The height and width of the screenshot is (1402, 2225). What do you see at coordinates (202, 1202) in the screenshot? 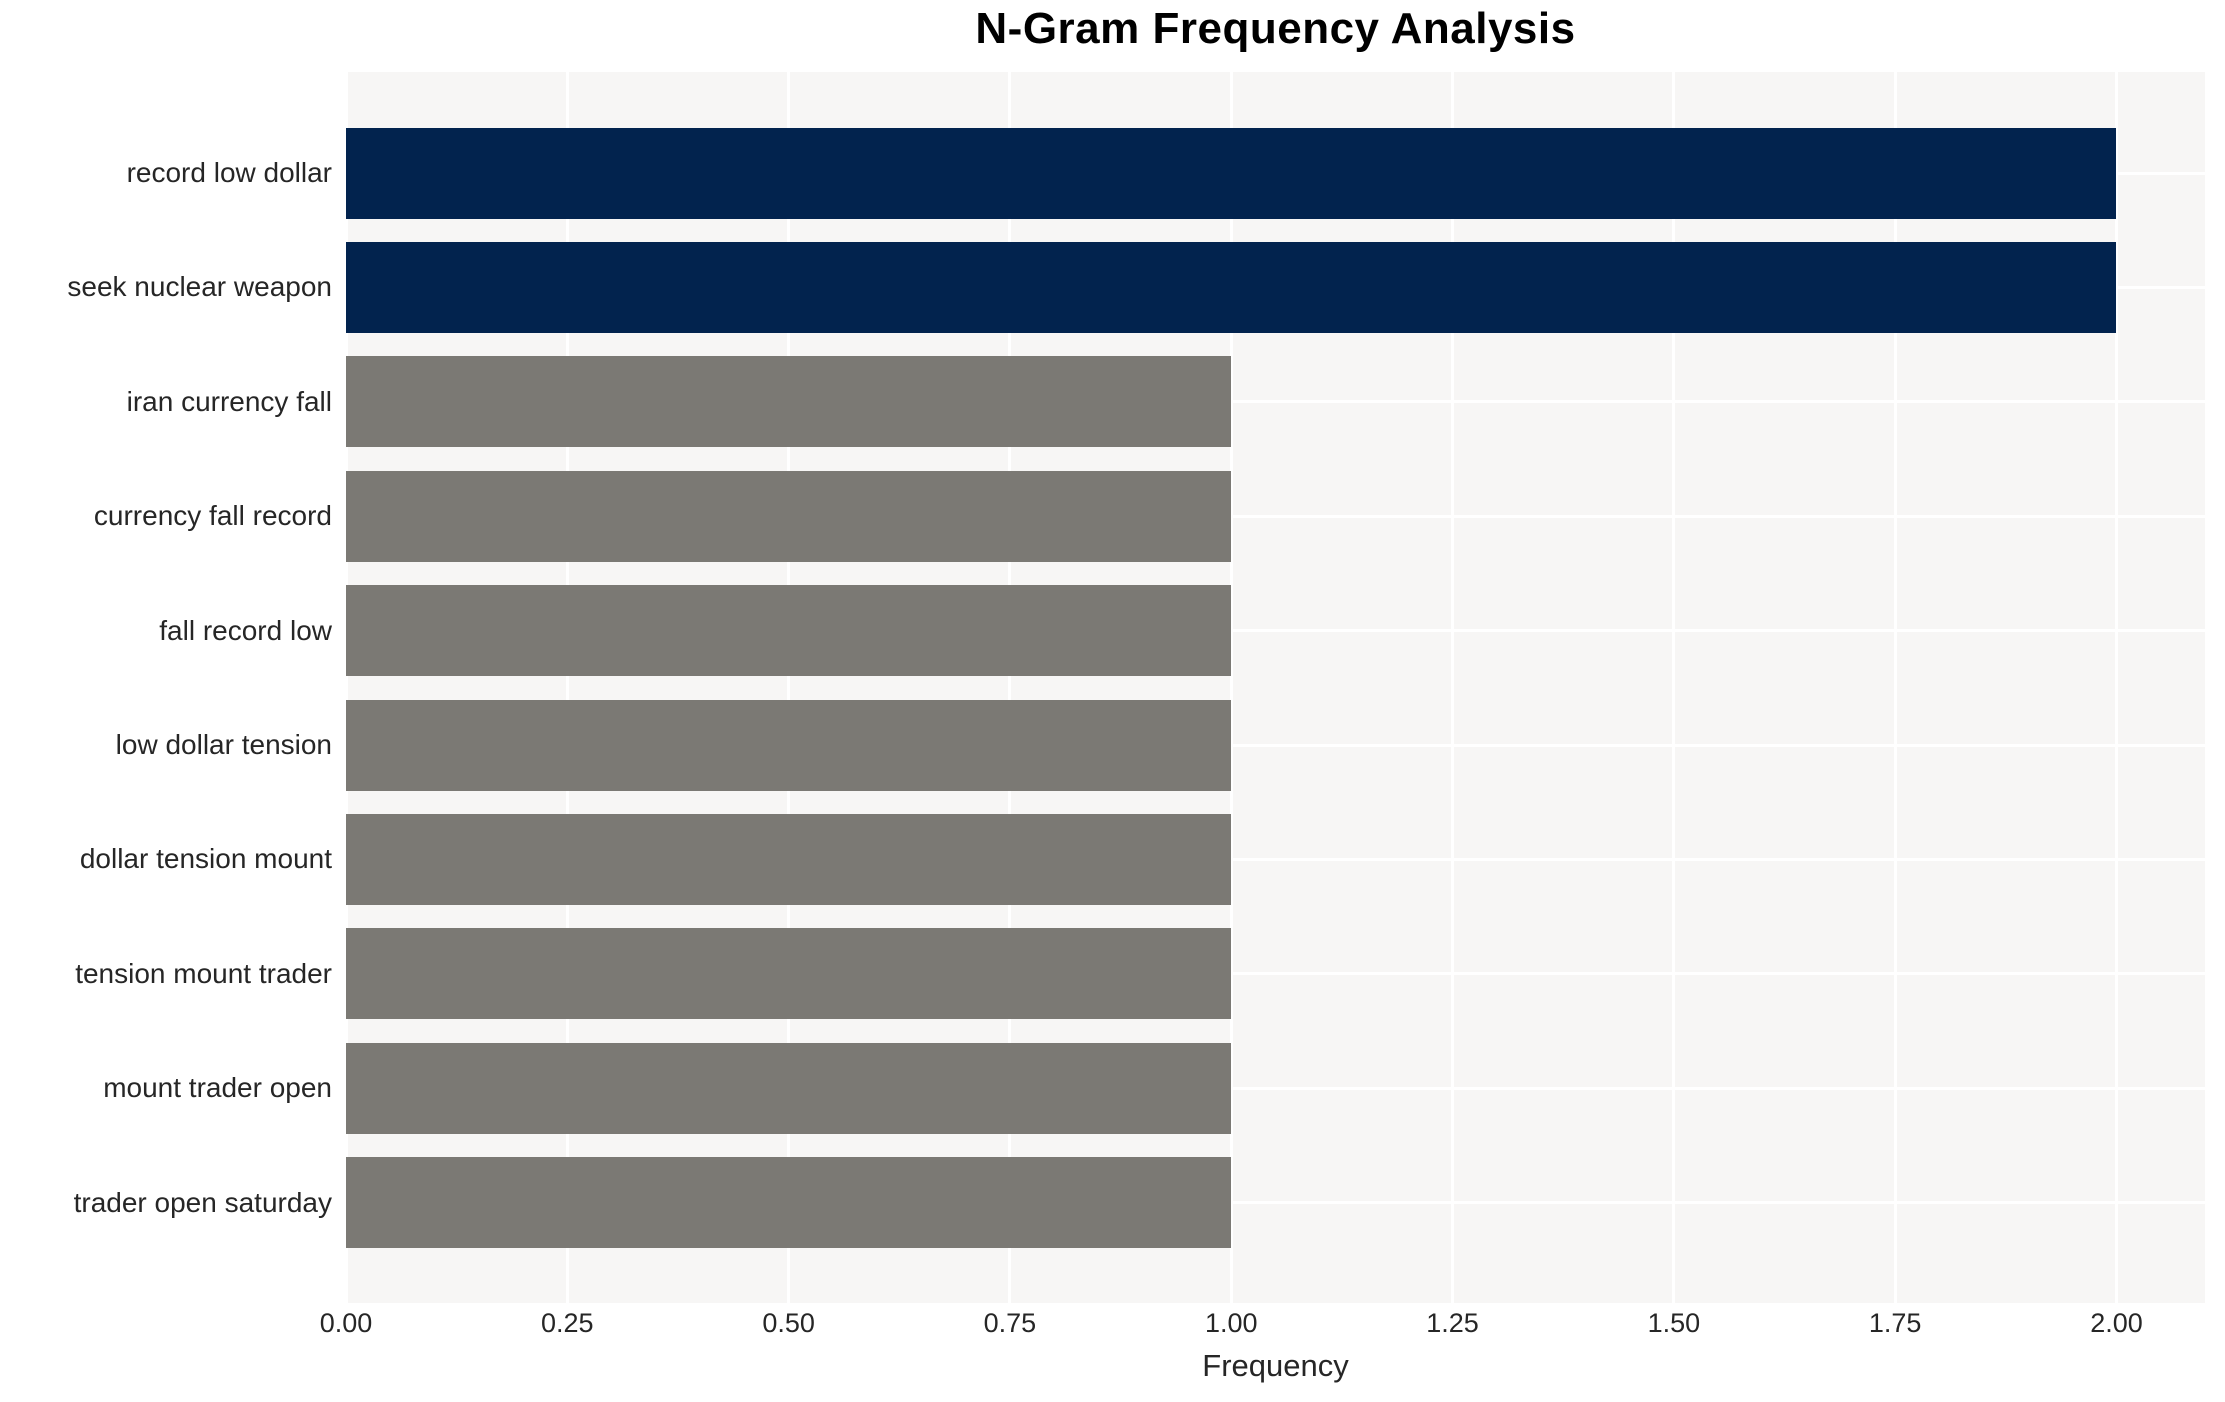
I see `y-tick-label: trader open saturday` at bounding box center [202, 1202].